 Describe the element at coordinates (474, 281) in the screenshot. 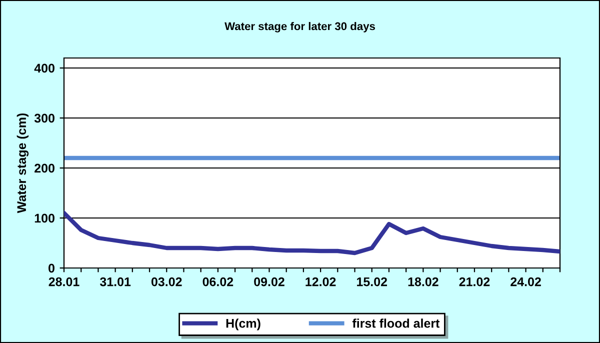

I see `x-tick-label: 21.02` at that location.